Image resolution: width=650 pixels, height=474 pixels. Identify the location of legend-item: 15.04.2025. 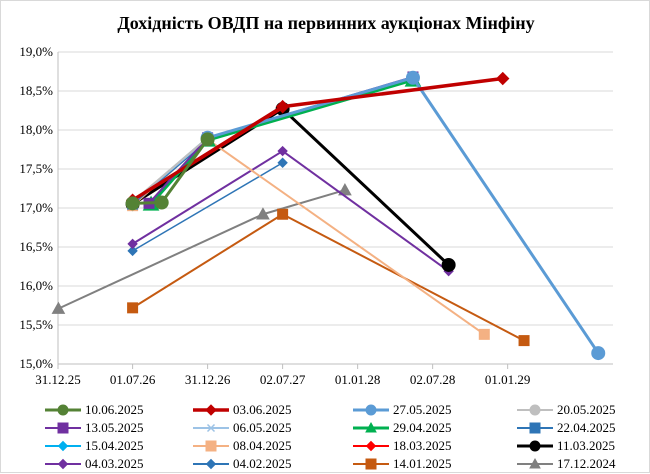
(94, 445).